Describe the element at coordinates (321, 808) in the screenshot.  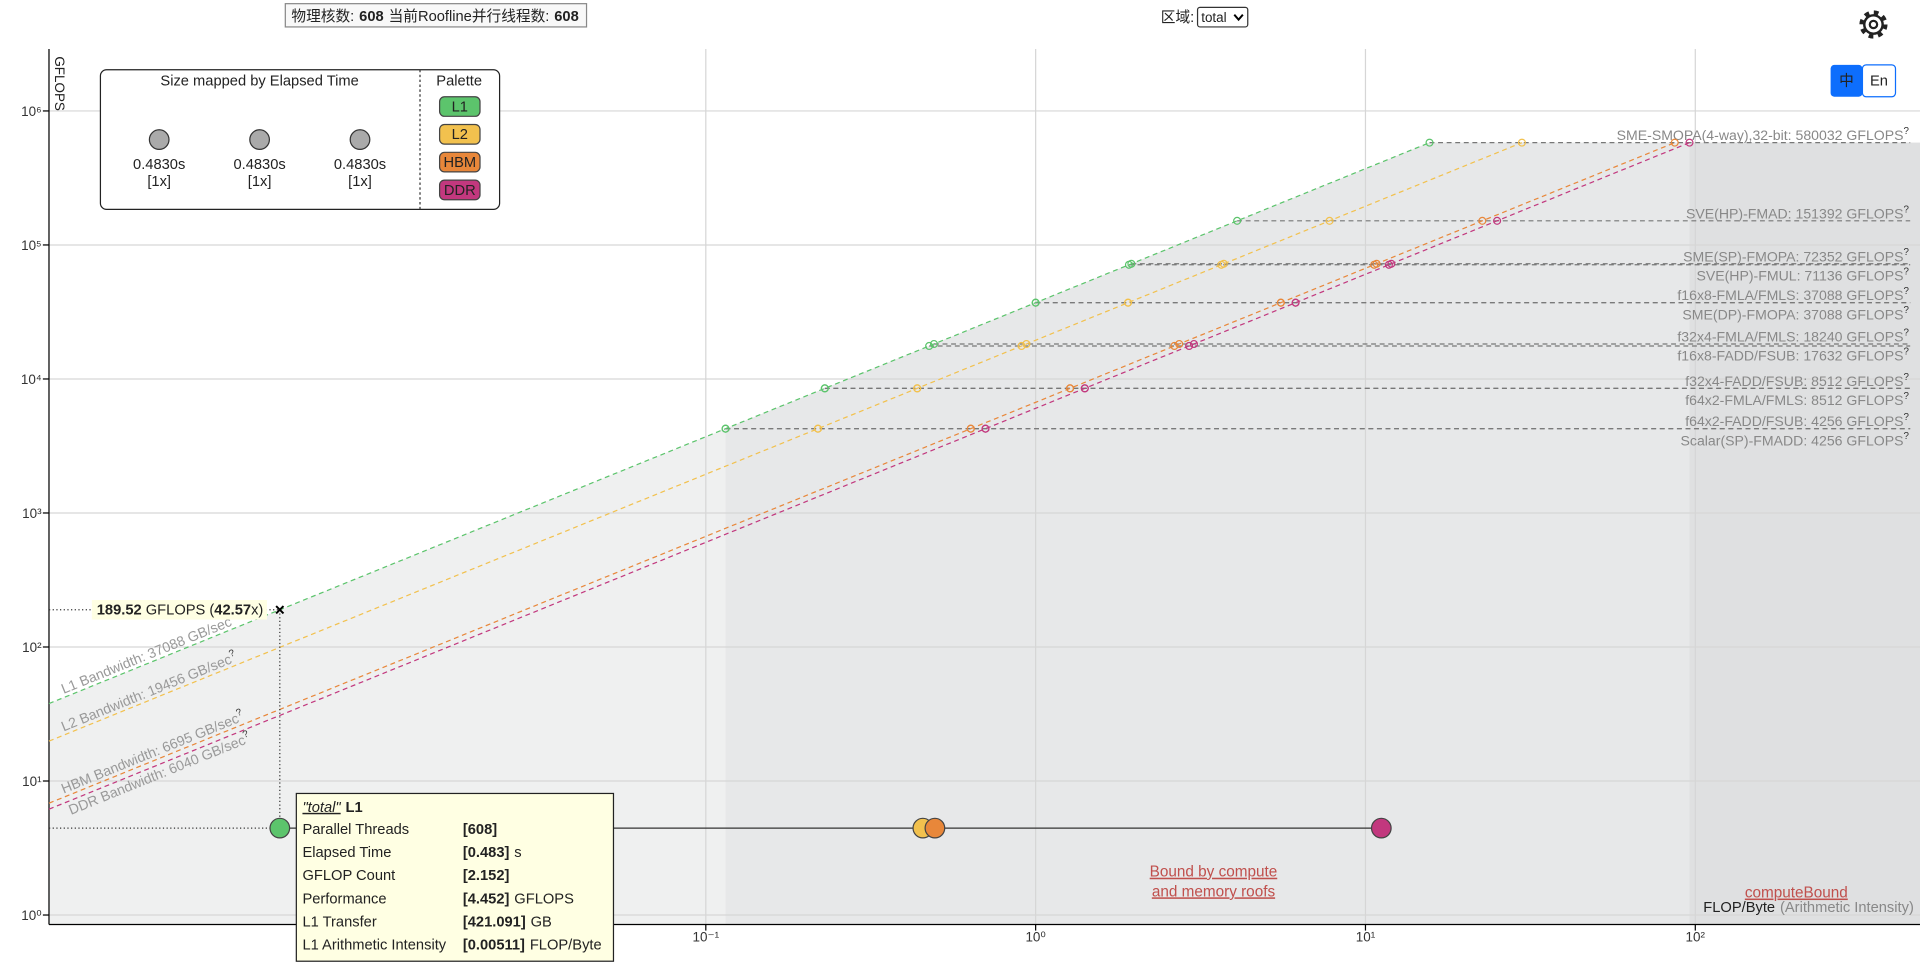
I see `tooltip-region: "total"` at that location.